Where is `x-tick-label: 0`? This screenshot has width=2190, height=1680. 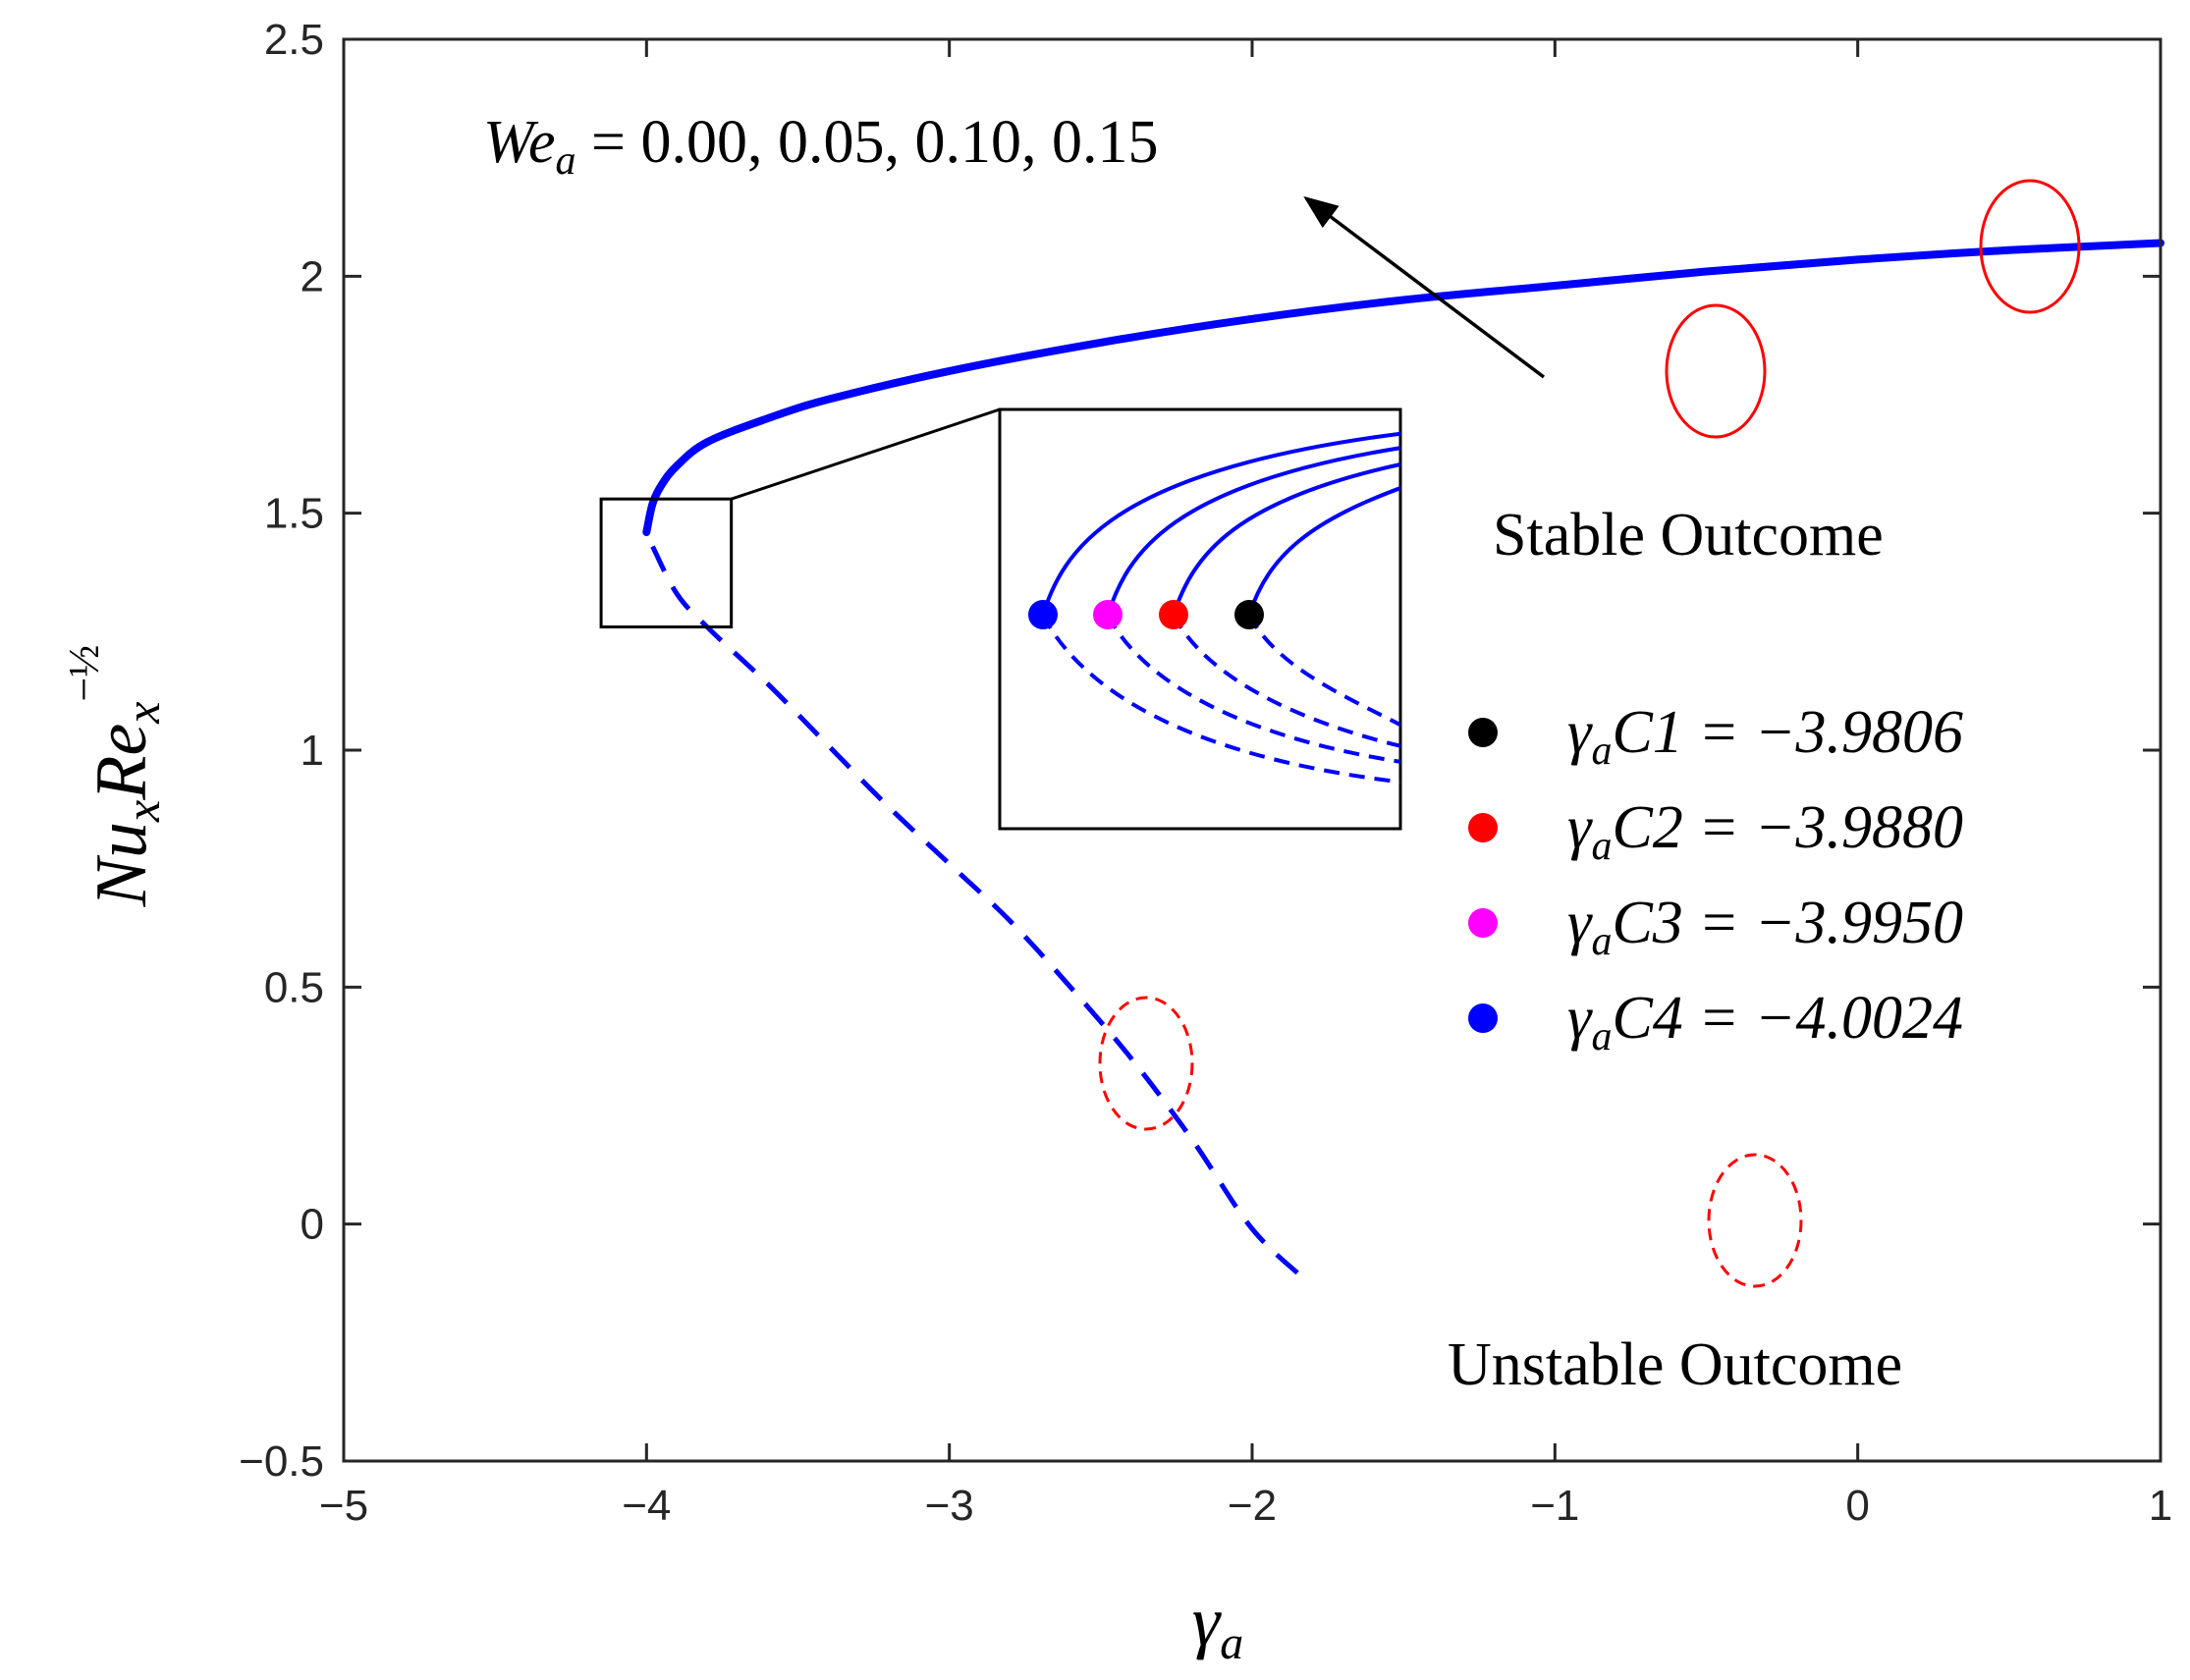 x-tick-label: 0 is located at coordinates (1857, 1506).